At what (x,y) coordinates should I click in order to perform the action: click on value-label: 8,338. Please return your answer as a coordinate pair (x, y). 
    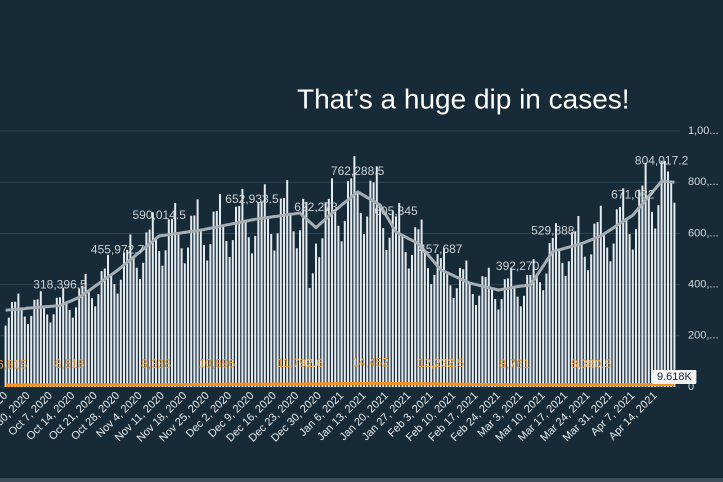
    Looking at the image, I should click on (156, 364).